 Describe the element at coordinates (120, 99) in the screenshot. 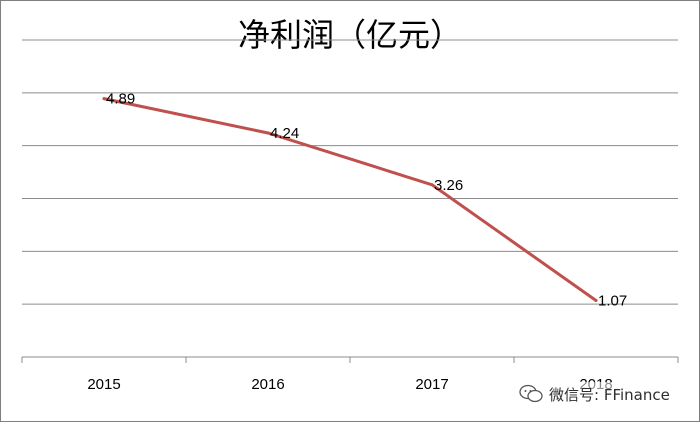

I see `data-label: 4.89` at that location.